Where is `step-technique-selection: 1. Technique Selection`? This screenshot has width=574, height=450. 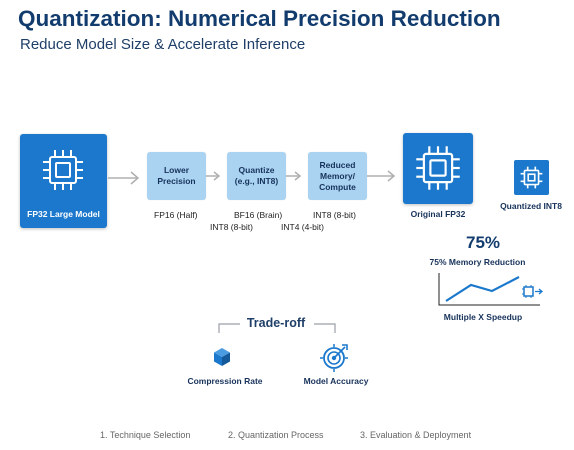 step-technique-selection: 1. Technique Selection is located at coordinates (145, 435).